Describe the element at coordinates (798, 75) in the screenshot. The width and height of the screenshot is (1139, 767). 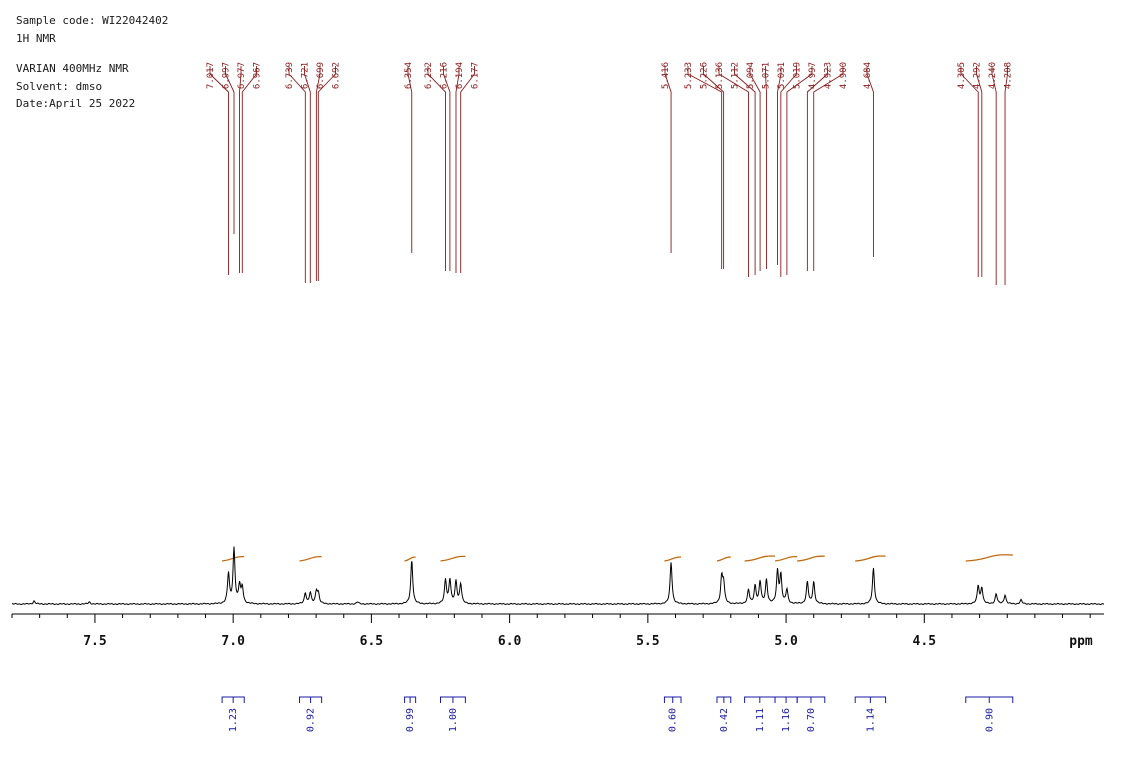
I see `peak-label: 5.019` at that location.